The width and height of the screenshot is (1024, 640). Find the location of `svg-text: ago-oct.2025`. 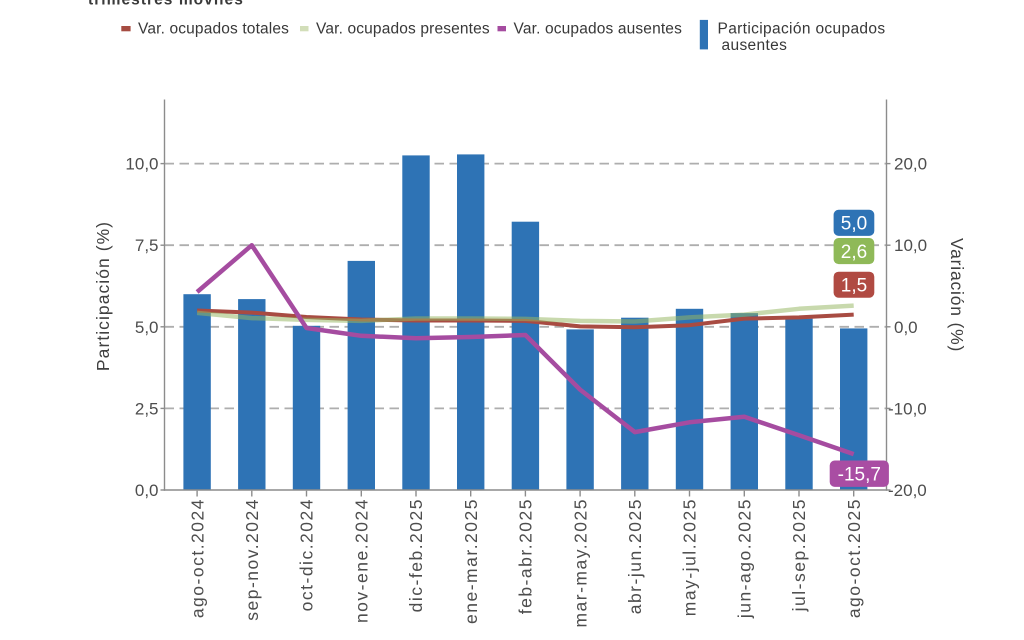

svg-text: ago-oct.2025 is located at coordinates (854, 558).